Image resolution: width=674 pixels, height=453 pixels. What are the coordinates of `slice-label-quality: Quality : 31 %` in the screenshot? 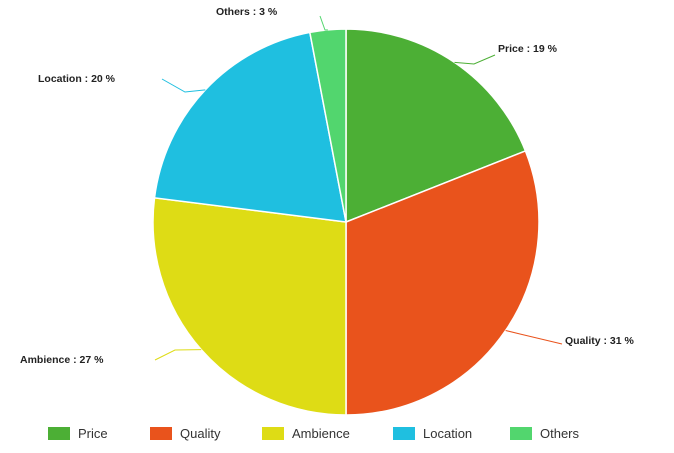 It's located at (600, 341).